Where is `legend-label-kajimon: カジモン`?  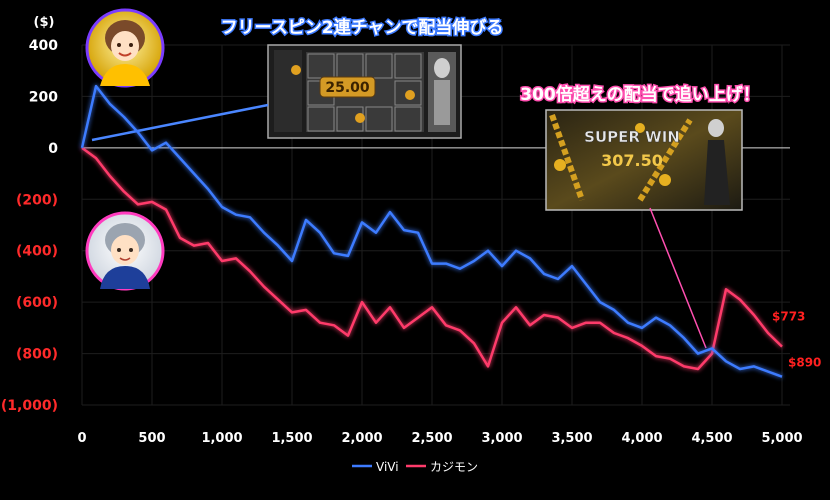 legend-label-kajimon: カジモン is located at coordinates (454, 467).